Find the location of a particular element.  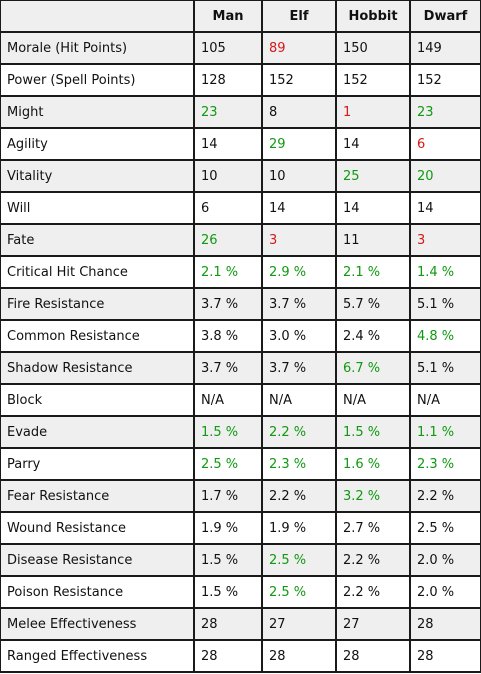

table-row: Wound Resistance 1.9 % 1.9 % 2.7 % 2.5 % is located at coordinates (241, 529).